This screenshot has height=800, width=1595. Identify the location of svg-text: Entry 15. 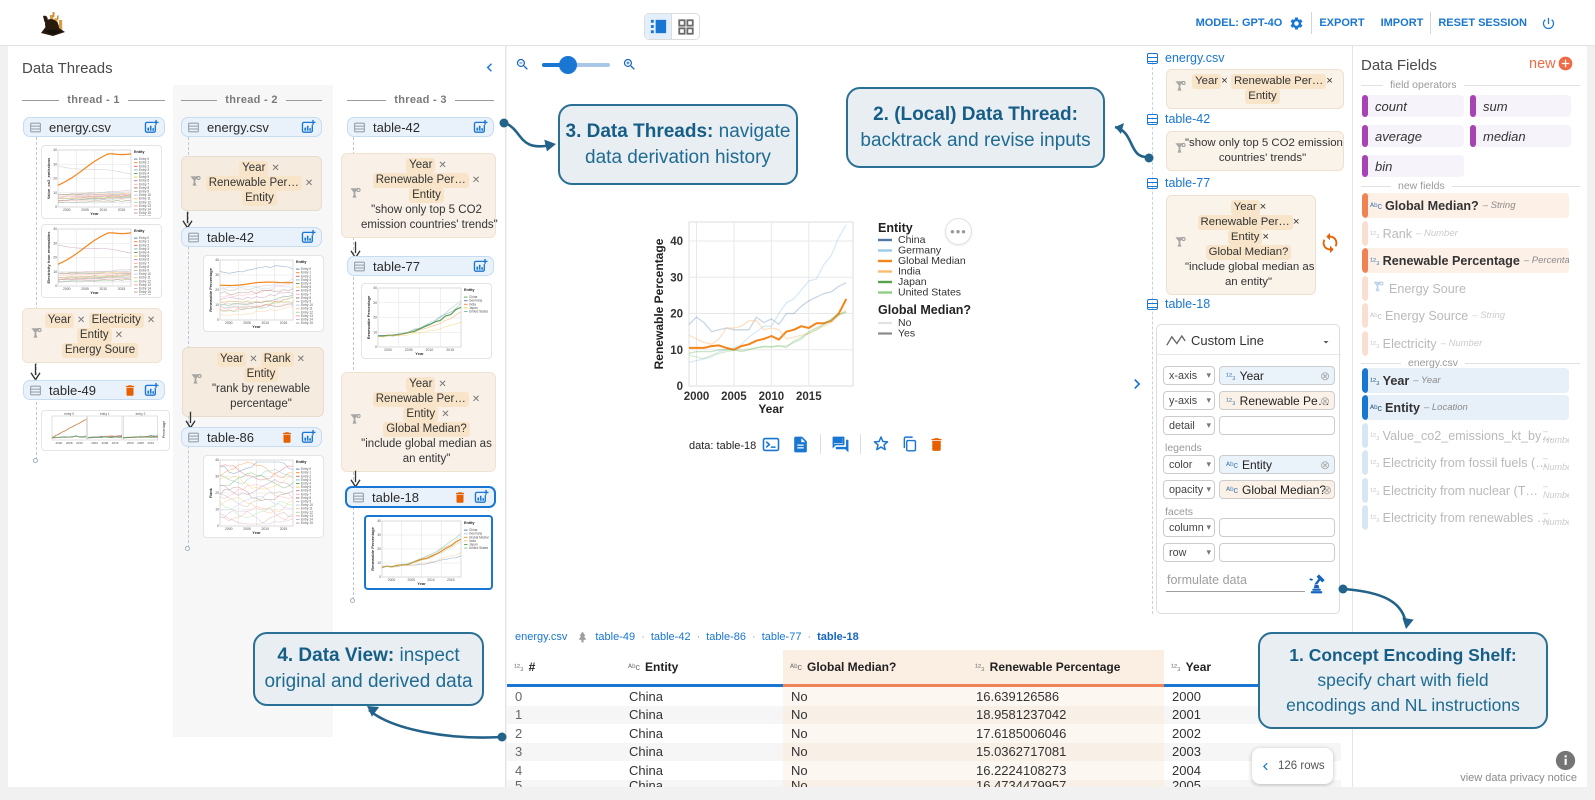
(145, 292).